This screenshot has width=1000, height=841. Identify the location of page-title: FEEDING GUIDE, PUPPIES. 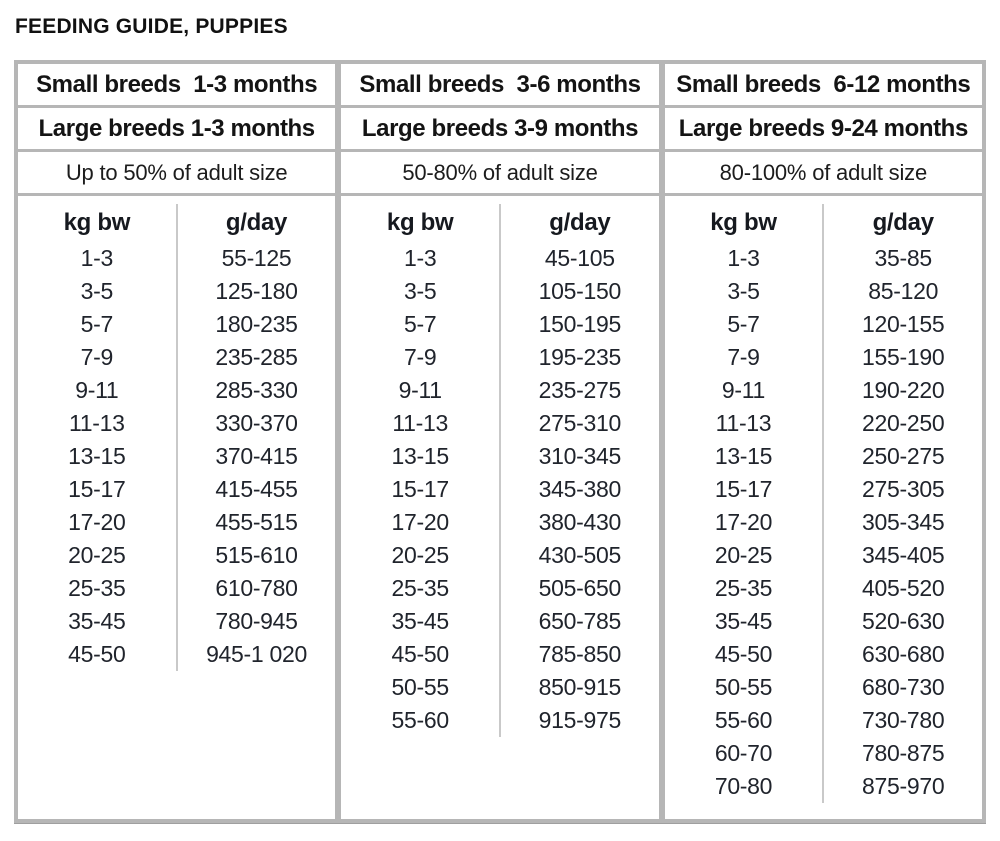
(151, 26).